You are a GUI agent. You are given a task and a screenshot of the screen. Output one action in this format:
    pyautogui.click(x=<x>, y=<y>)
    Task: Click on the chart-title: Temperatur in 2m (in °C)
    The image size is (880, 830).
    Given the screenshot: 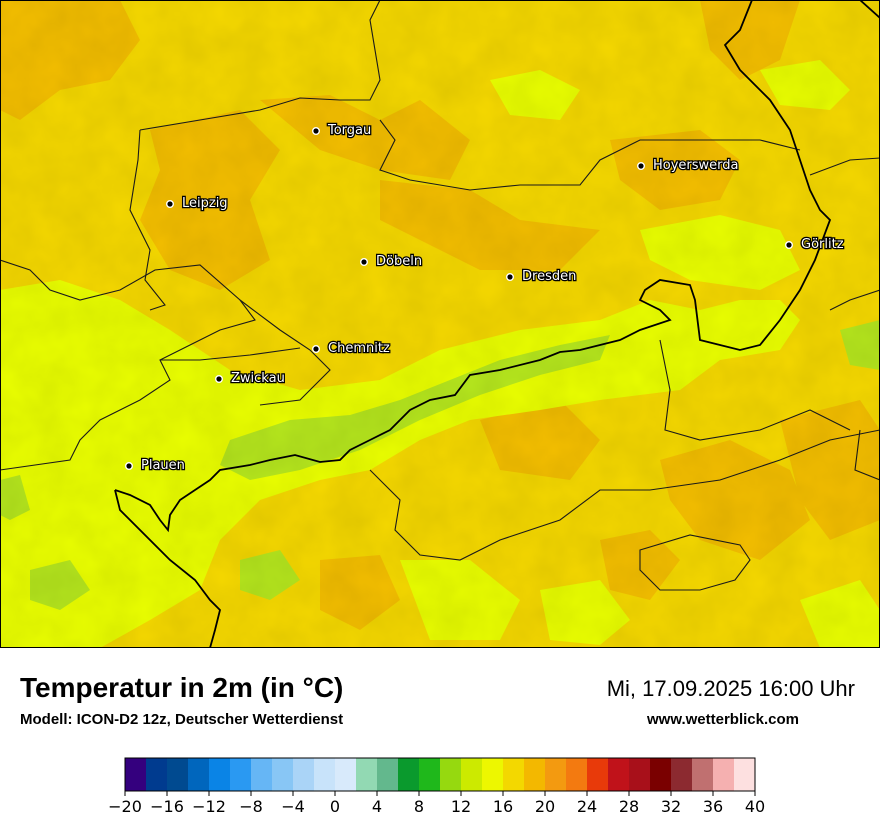 What is the action you would take?
    pyautogui.click(x=182, y=687)
    